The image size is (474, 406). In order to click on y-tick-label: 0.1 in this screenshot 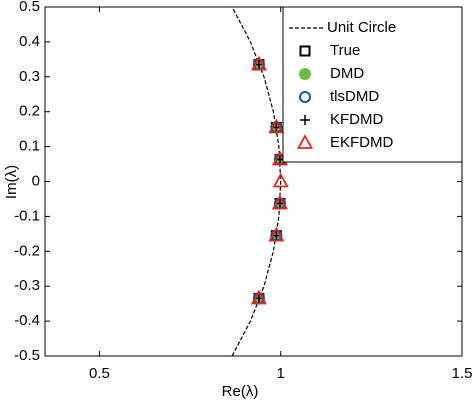, I will do `click(29, 146)`.